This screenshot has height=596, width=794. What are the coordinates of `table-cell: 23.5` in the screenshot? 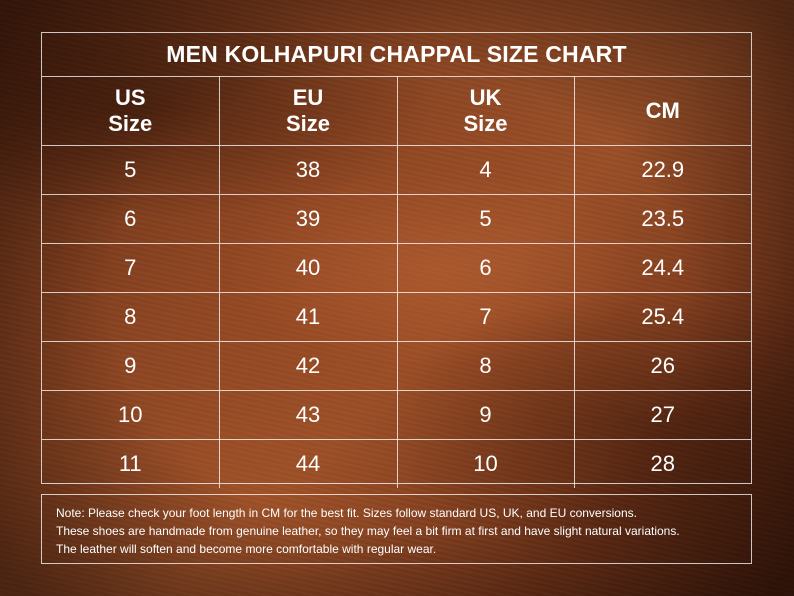 It's located at (662, 219).